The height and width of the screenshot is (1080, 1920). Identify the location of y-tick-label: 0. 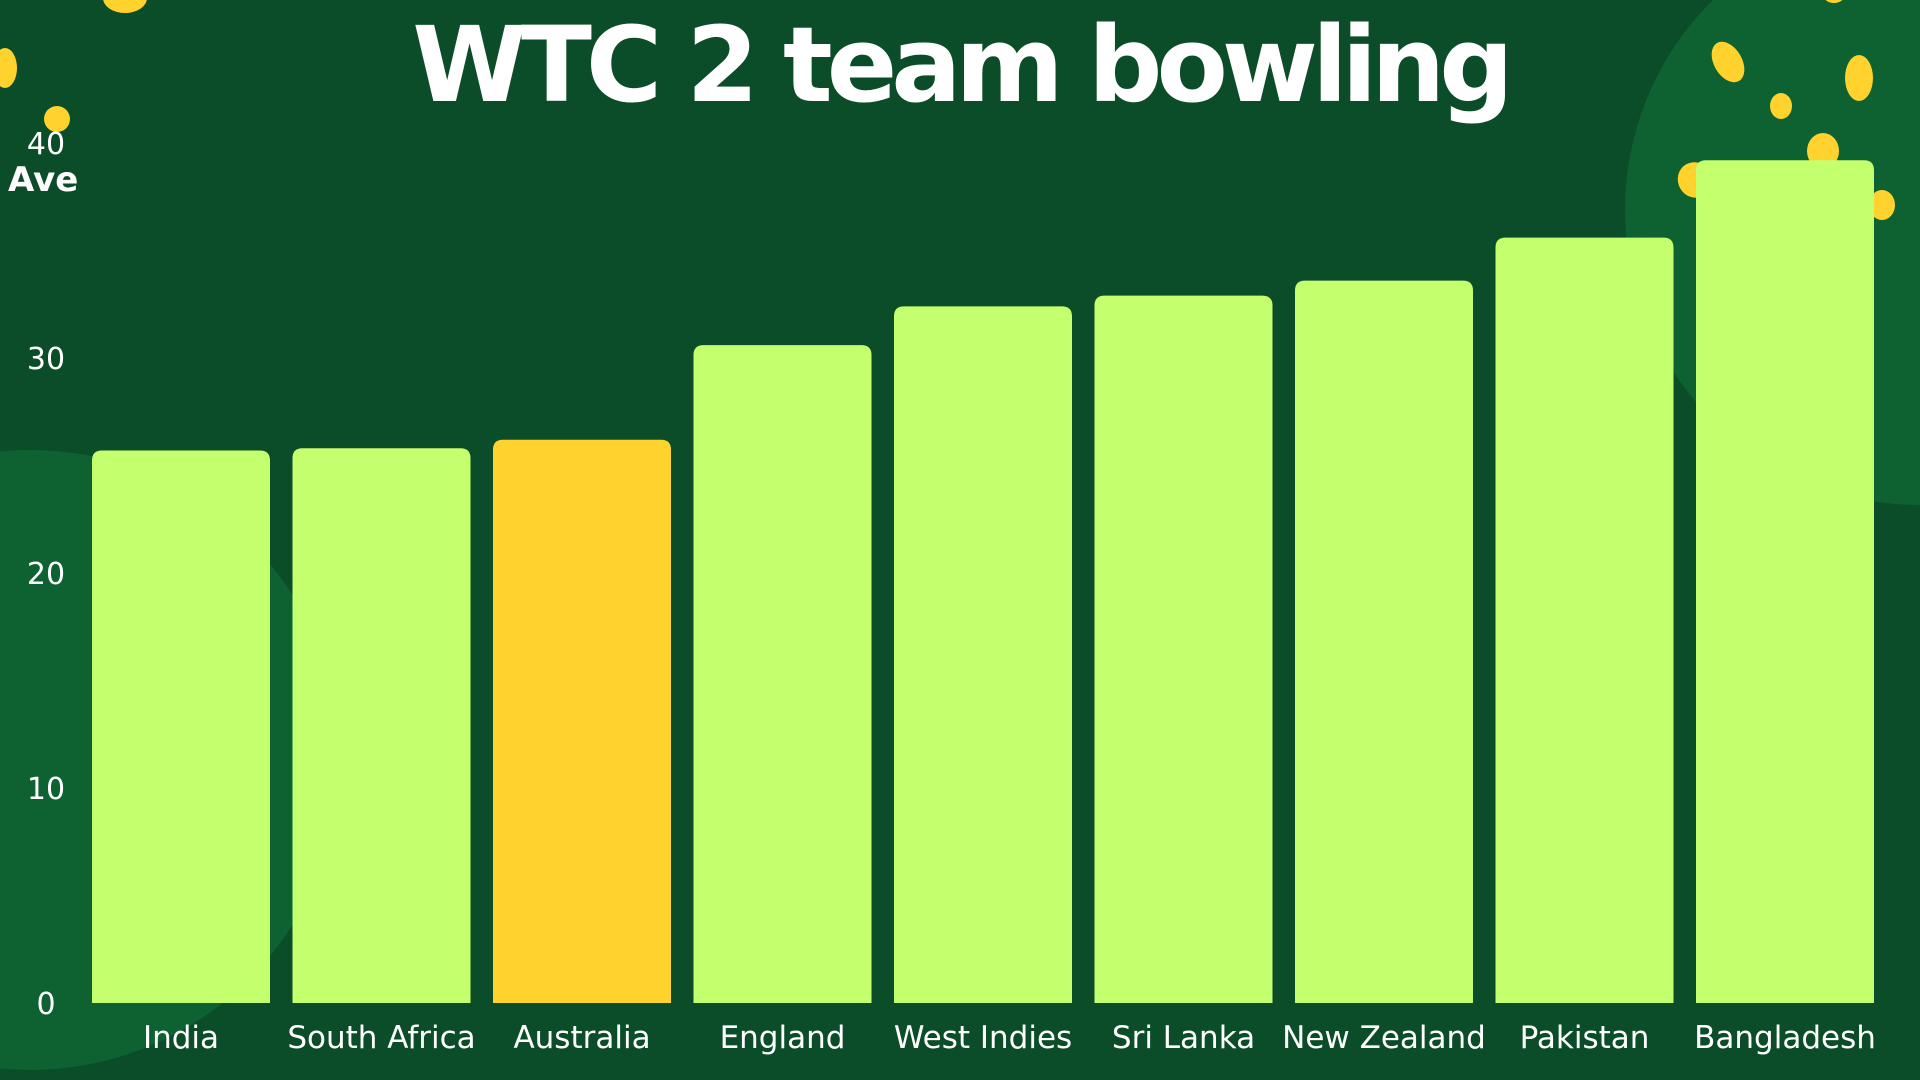
(45, 1004).